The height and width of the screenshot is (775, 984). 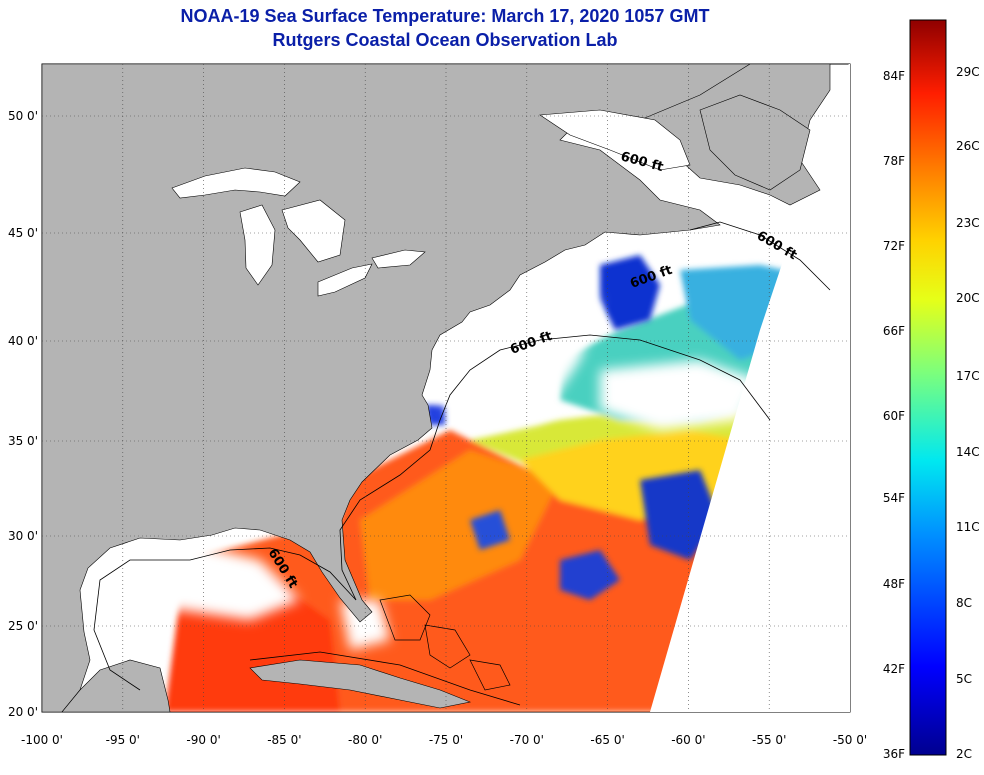 I want to click on lat-tick-label: 30 0', so click(x=23, y=536).